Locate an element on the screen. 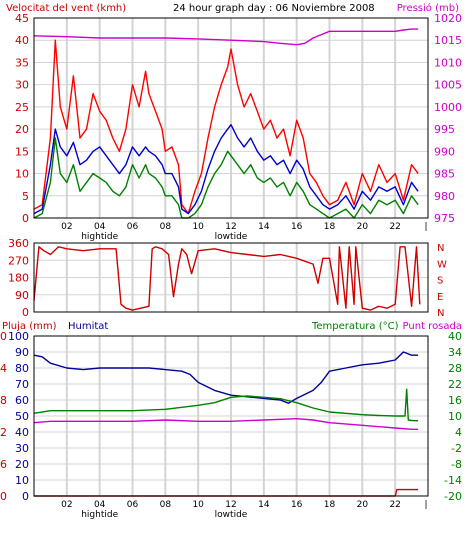 The image size is (465, 556). panel3-x-tick-label: 20 is located at coordinates (363, 505).